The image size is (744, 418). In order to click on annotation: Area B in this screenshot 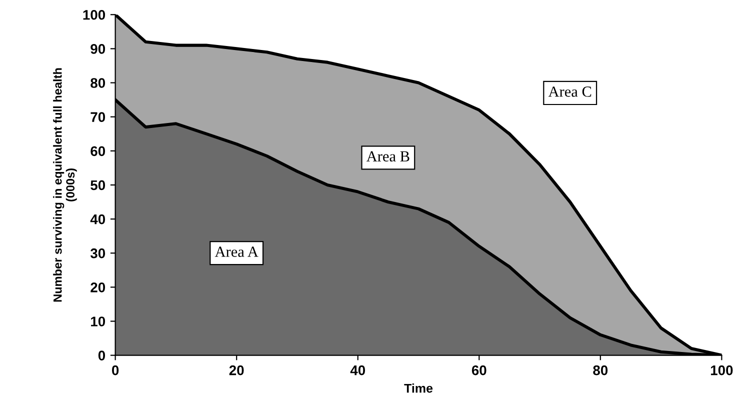, I will do `click(388, 156)`.